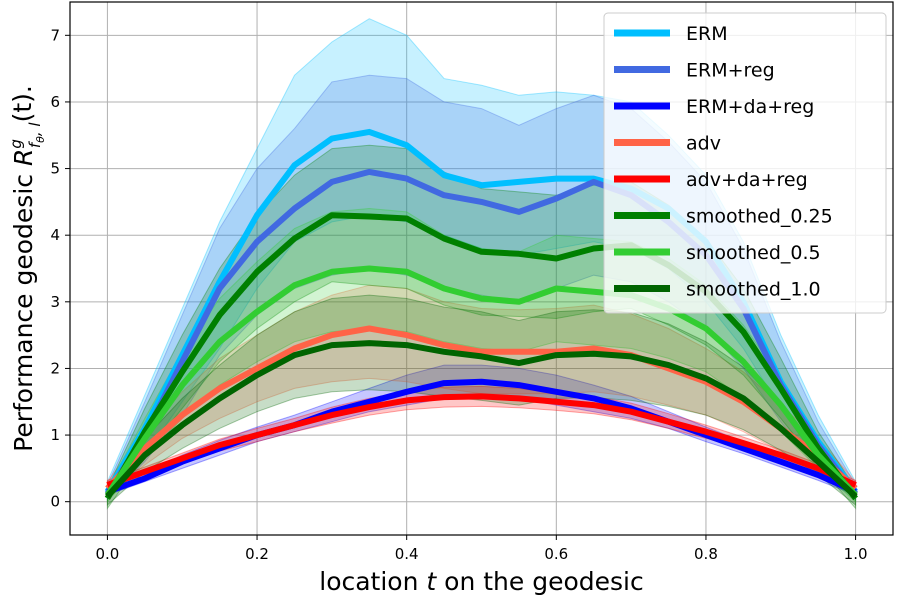  I want to click on y-tick-label: 7, so click(55, 35).